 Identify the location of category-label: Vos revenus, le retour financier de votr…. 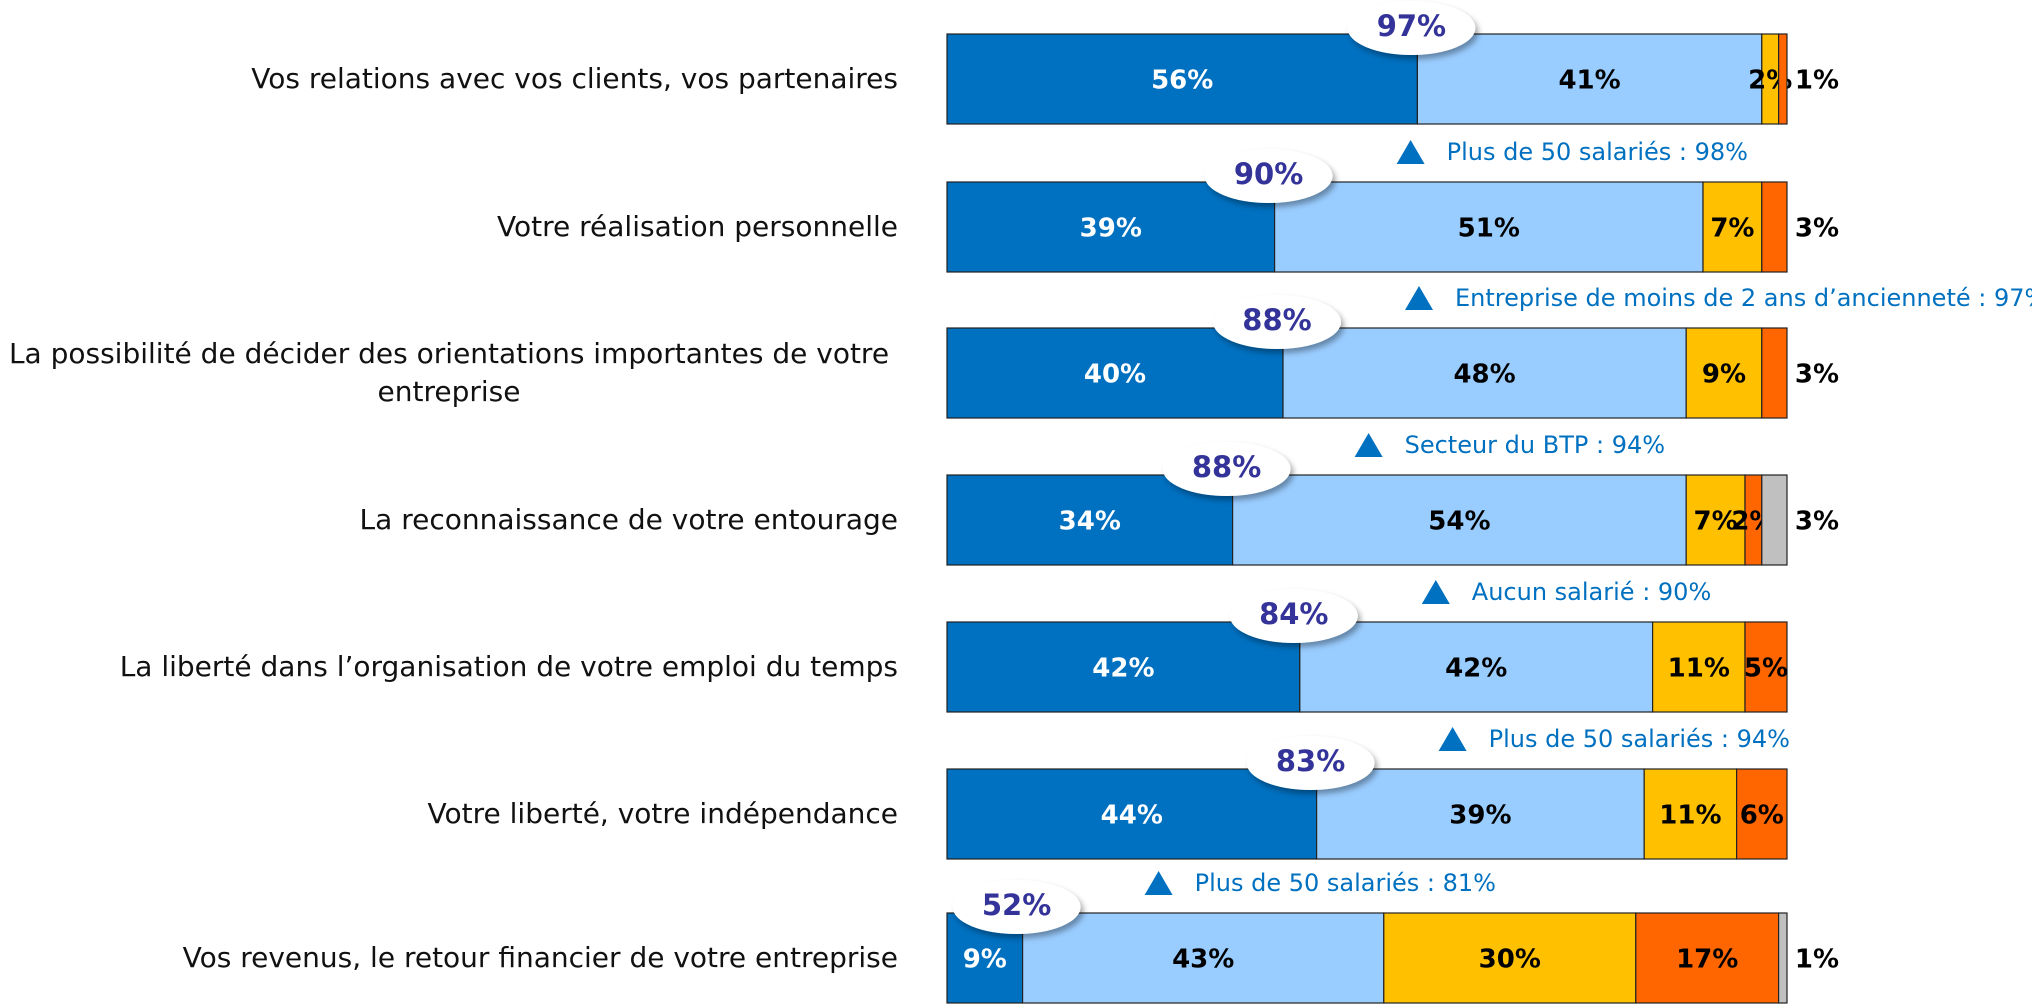
(540, 957).